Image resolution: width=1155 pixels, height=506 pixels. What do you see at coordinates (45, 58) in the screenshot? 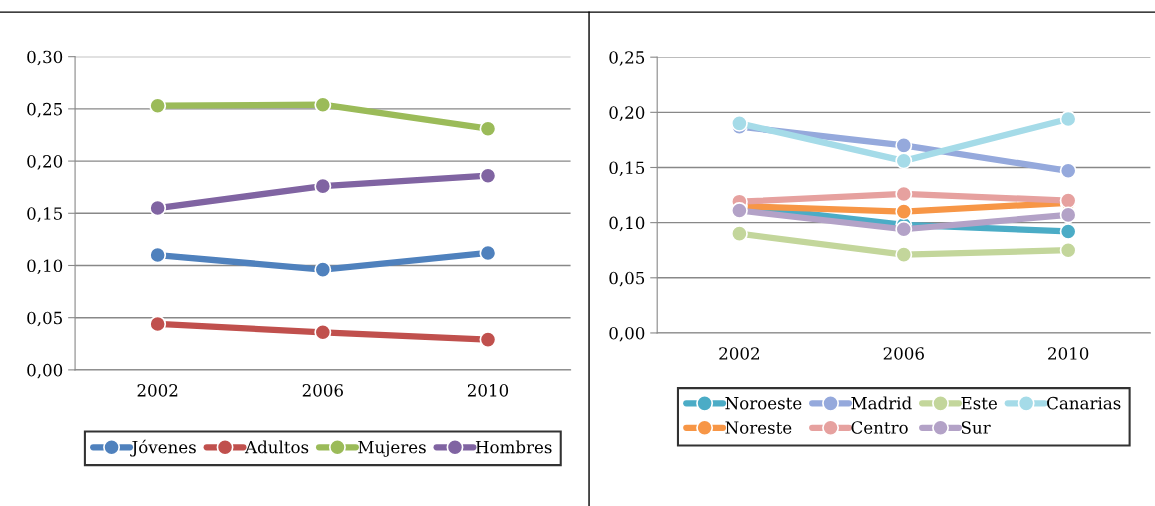
I see `y-tick-label: 0,30` at bounding box center [45, 58].